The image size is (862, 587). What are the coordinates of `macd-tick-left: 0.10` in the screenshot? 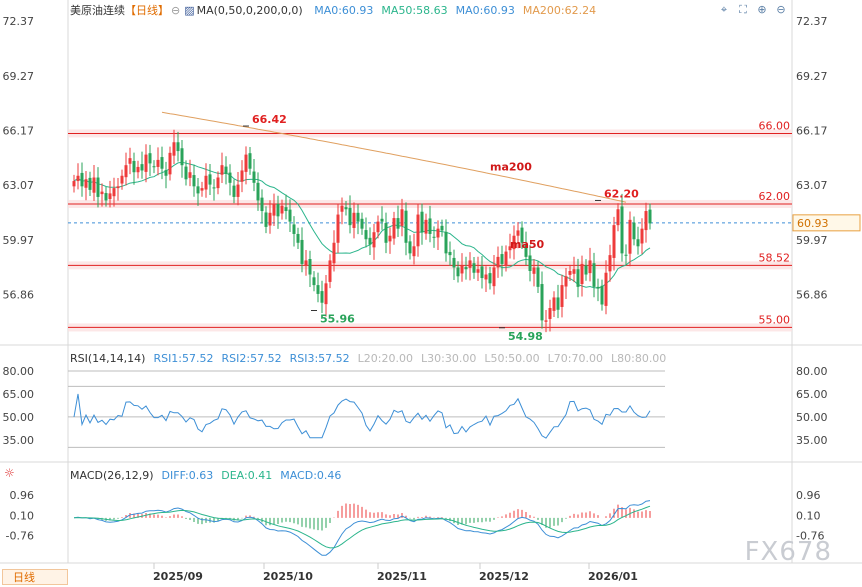 It's located at (22, 515).